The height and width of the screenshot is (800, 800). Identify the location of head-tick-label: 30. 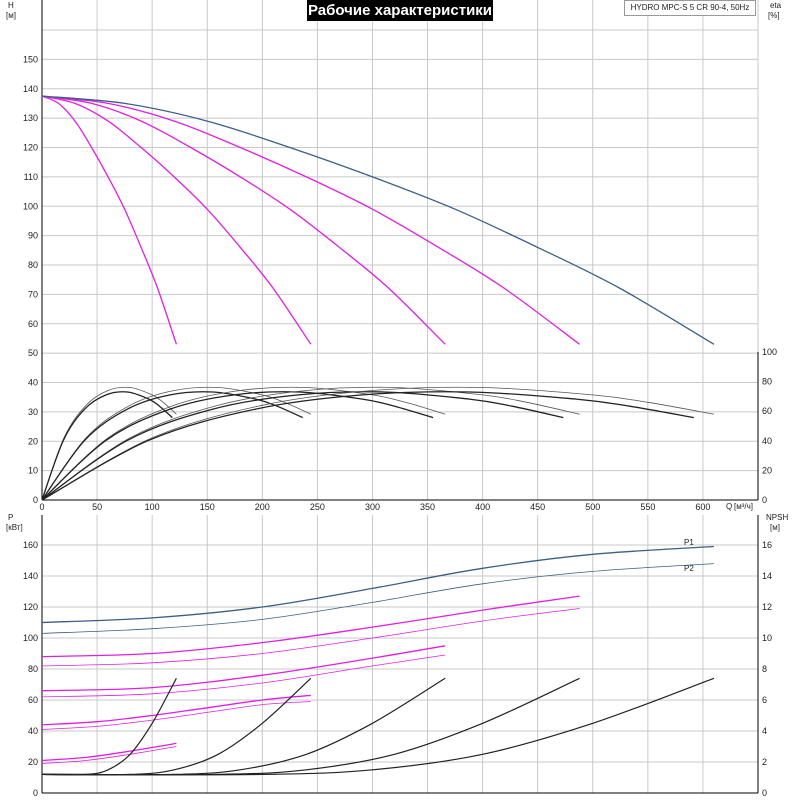
(33, 412).